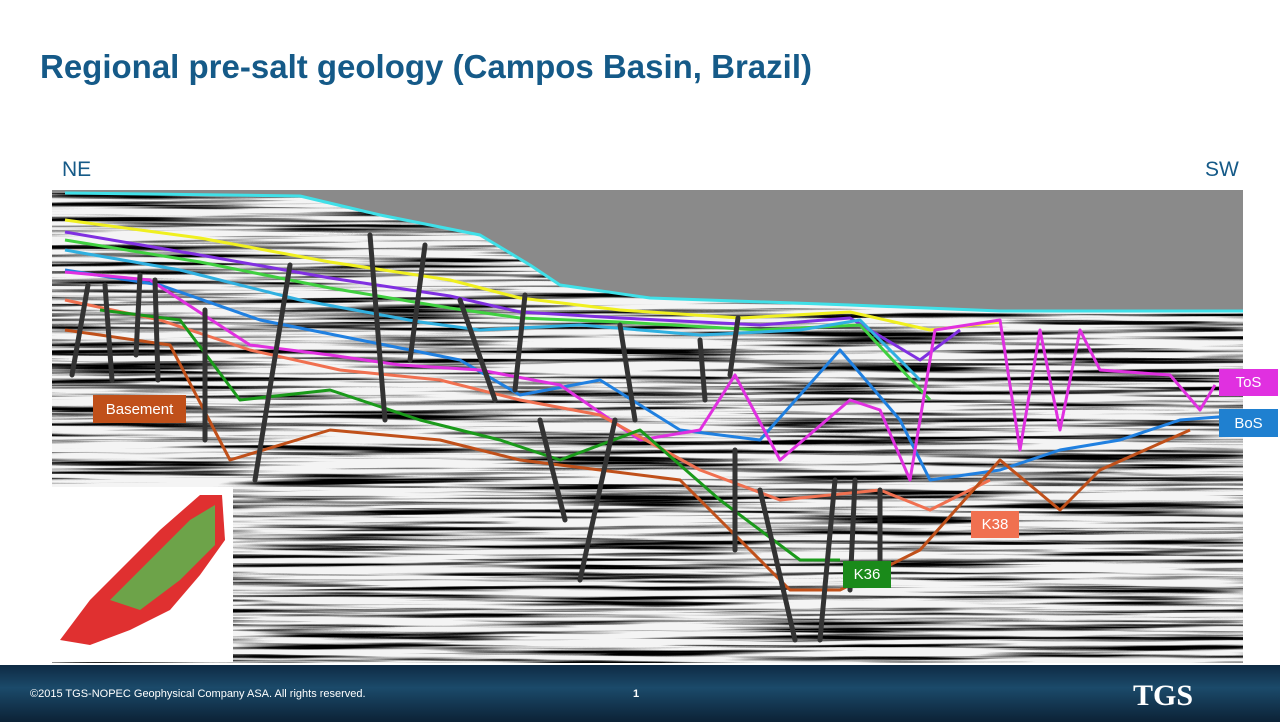 The height and width of the screenshot is (722, 1280). What do you see at coordinates (139, 409) in the screenshot?
I see `horizon-label: Basement` at bounding box center [139, 409].